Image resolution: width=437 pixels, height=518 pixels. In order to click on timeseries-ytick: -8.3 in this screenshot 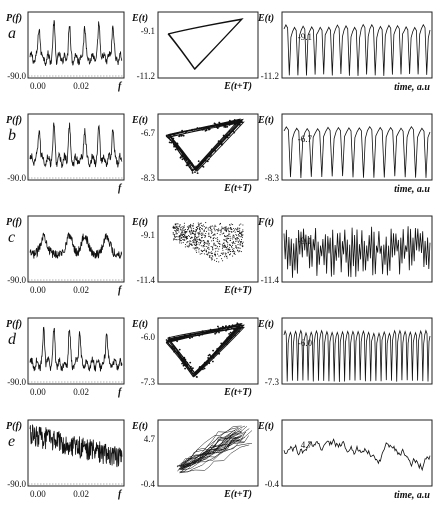, I will do `click(272, 178)`.